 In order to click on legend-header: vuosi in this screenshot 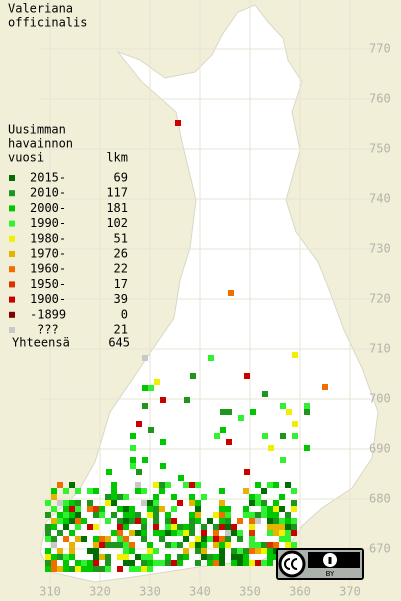, I will do `click(26, 158)`.